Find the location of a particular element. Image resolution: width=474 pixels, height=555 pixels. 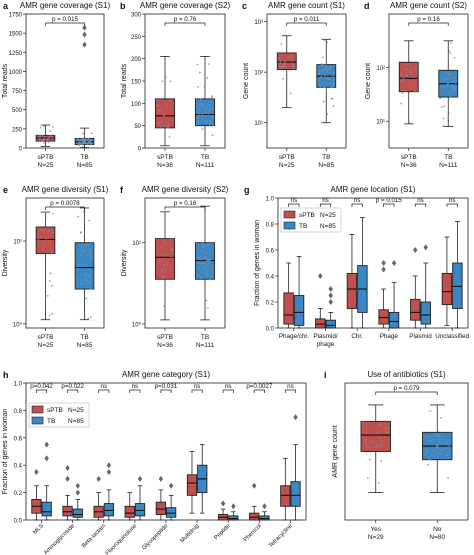

box-h-8-1-box is located at coordinates (295, 494).